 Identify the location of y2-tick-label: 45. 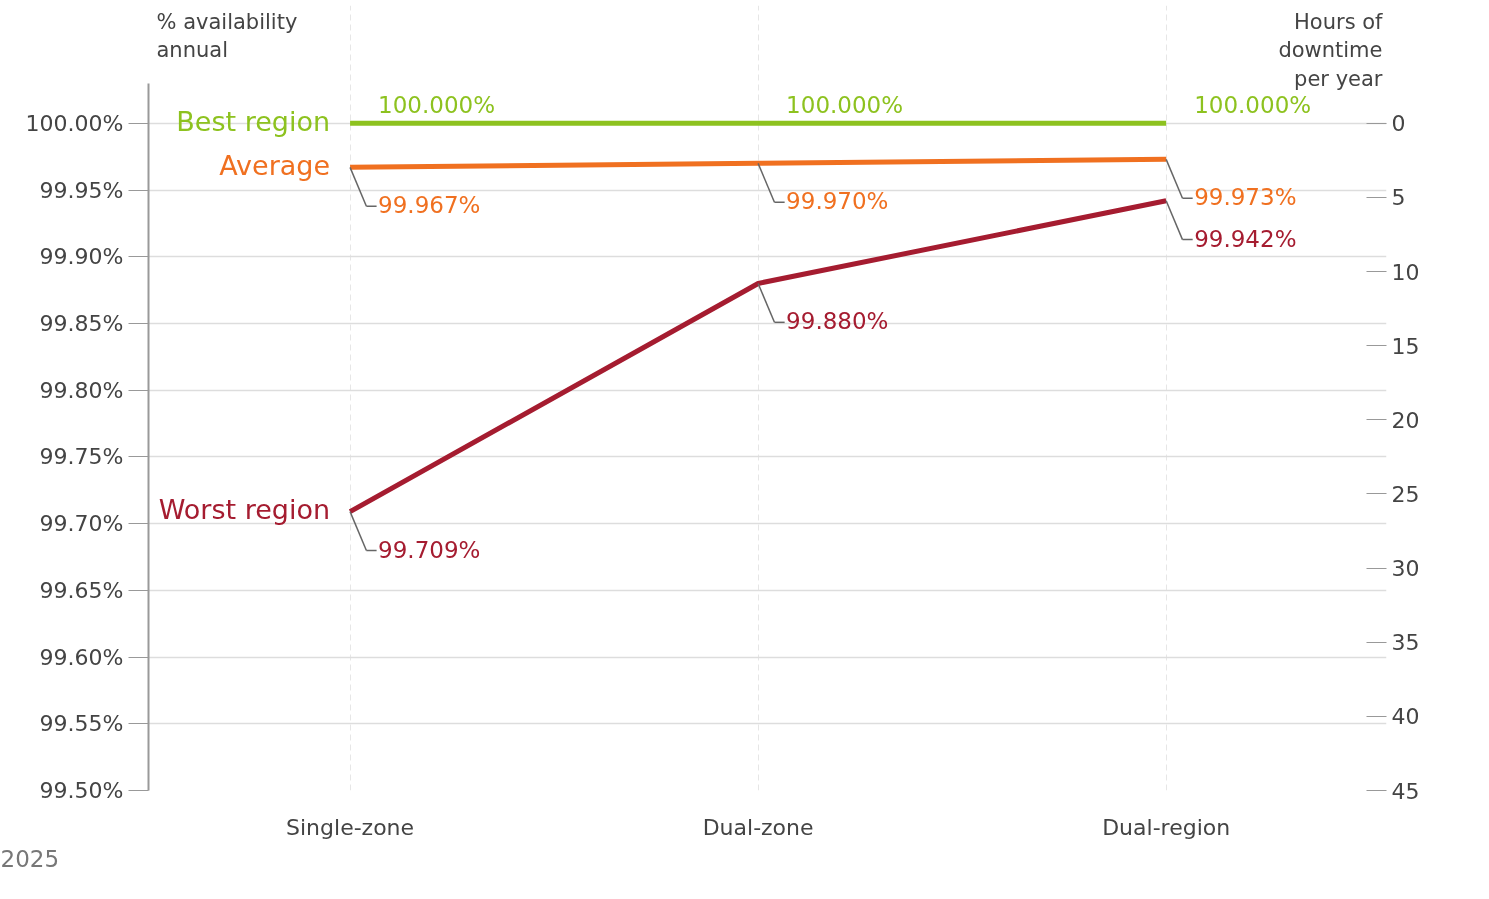
(1405, 791).